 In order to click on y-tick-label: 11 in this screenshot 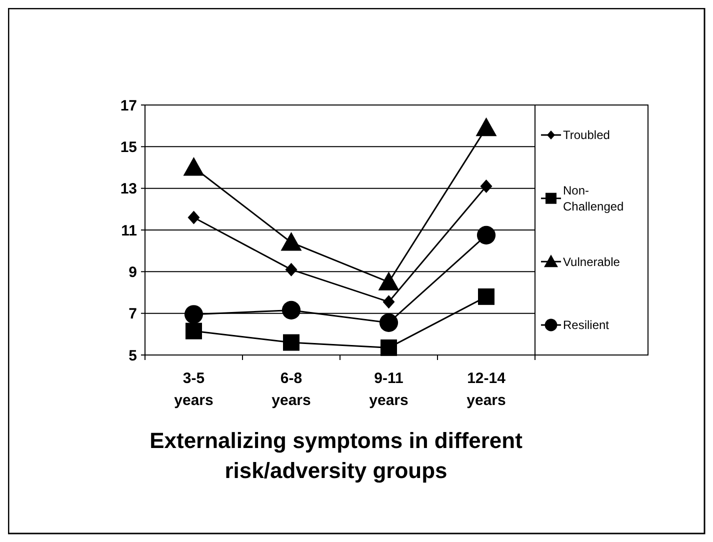, I will do `click(129, 231)`.